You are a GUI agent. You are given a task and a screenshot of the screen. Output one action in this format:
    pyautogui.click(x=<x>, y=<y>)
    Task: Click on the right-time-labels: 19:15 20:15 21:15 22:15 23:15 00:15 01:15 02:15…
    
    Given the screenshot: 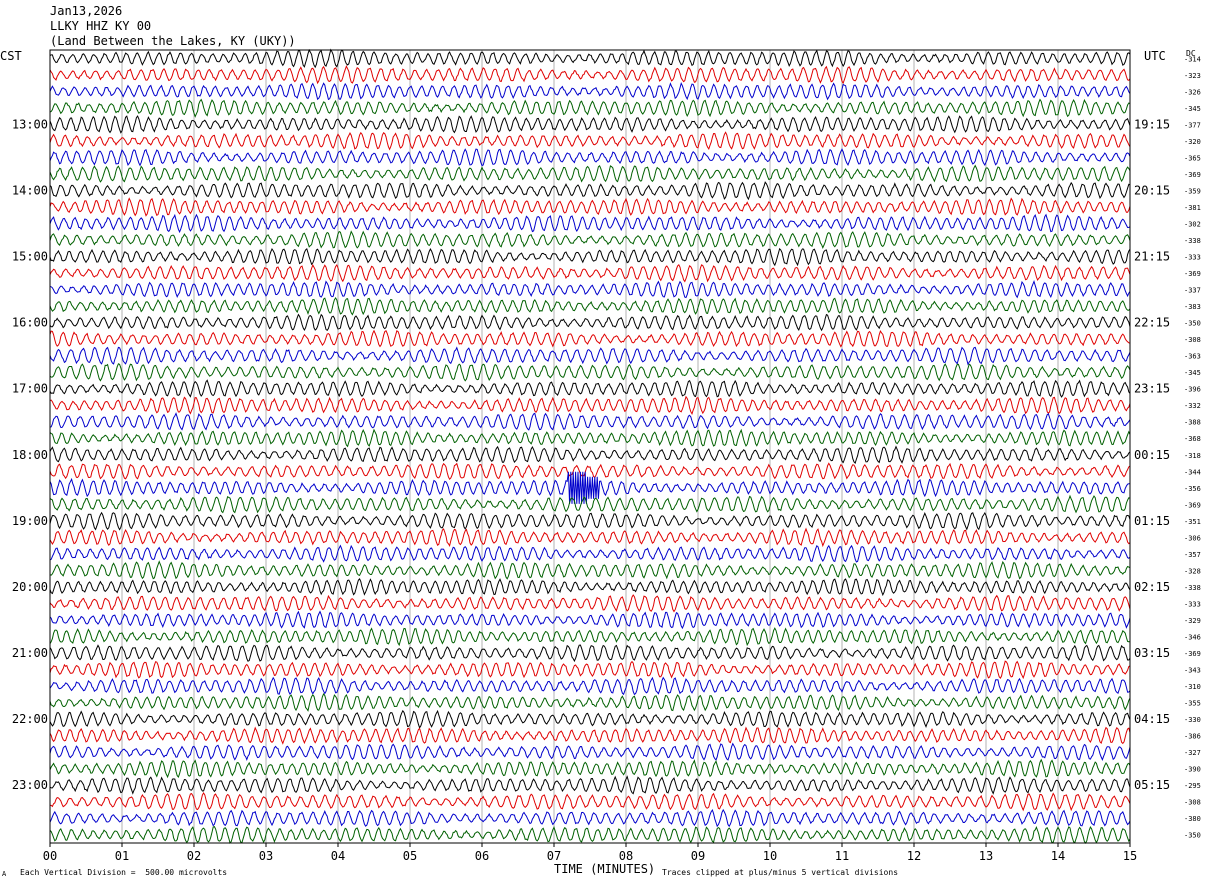 What is the action you would take?
    pyautogui.click(x=1152, y=454)
    